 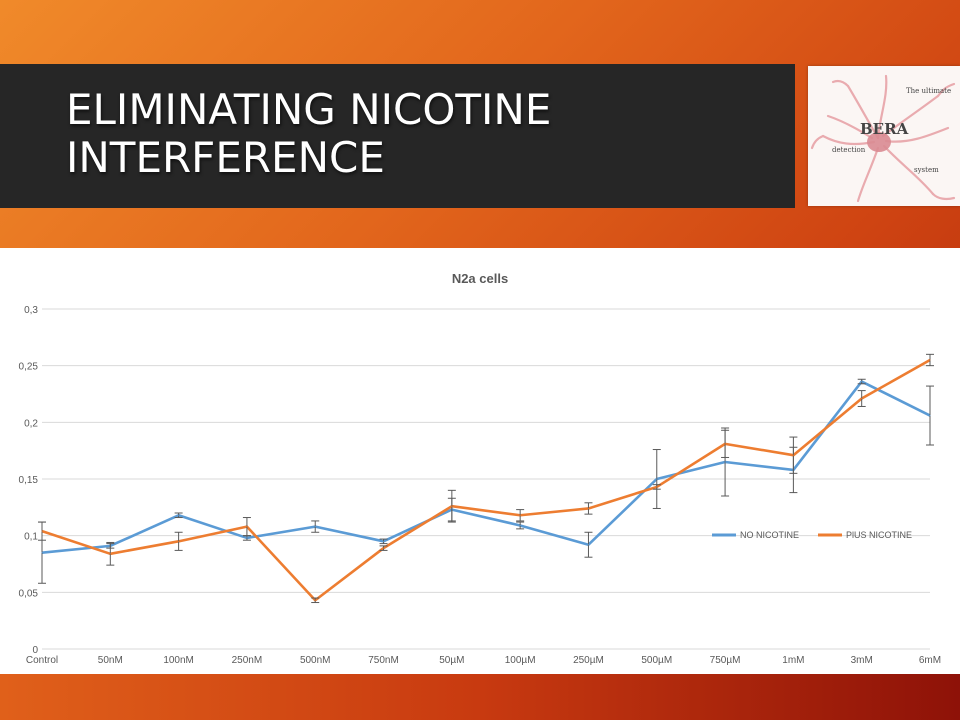 I want to click on x-tick-label: 500nM, so click(x=315, y=660).